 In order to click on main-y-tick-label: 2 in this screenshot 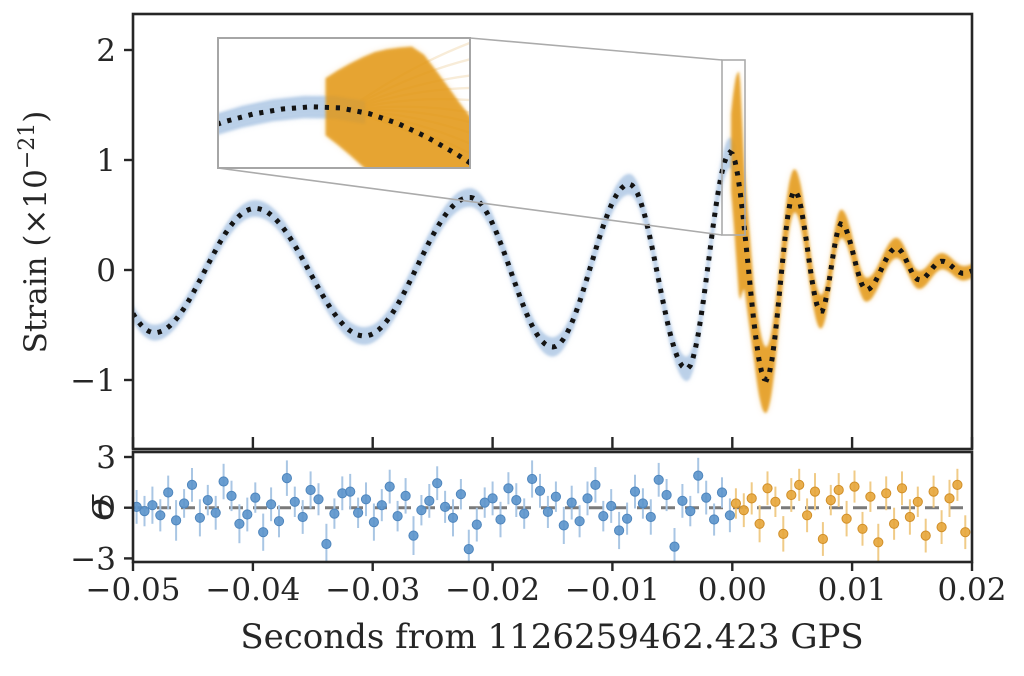, I will do `click(106, 51)`.